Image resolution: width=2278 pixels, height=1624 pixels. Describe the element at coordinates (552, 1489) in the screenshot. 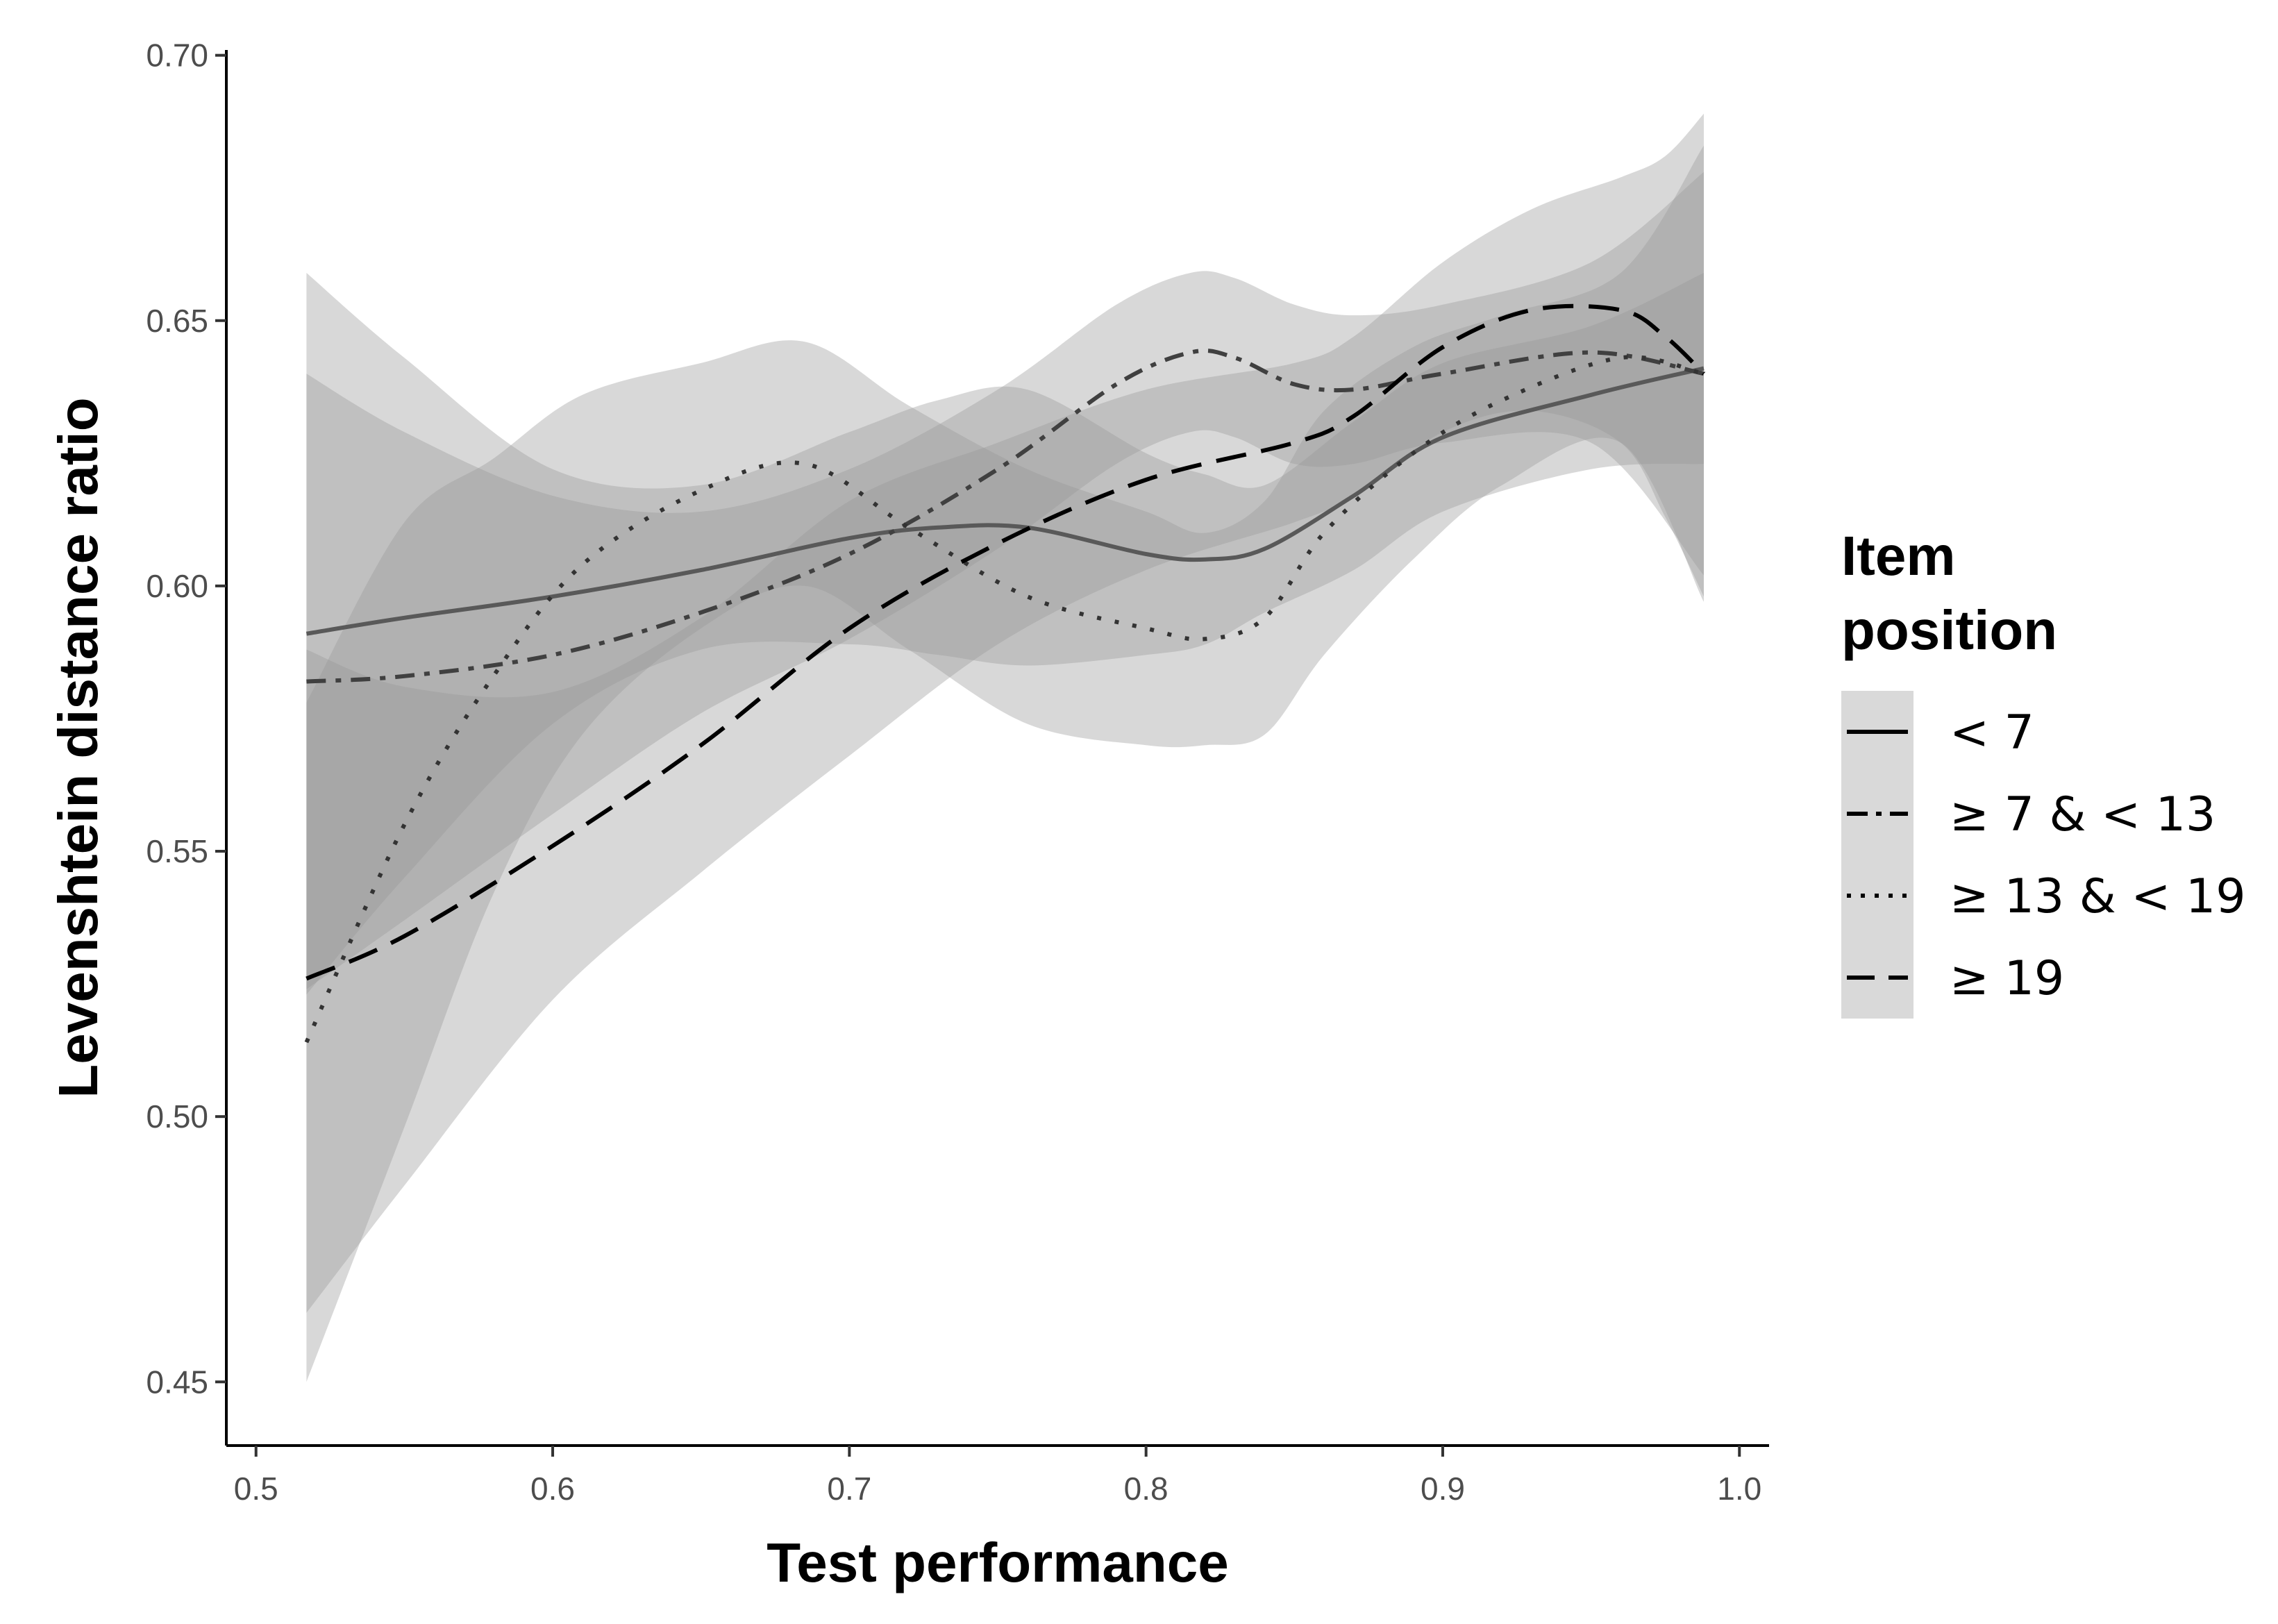

I see `x-tick-label: 0.6` at that location.